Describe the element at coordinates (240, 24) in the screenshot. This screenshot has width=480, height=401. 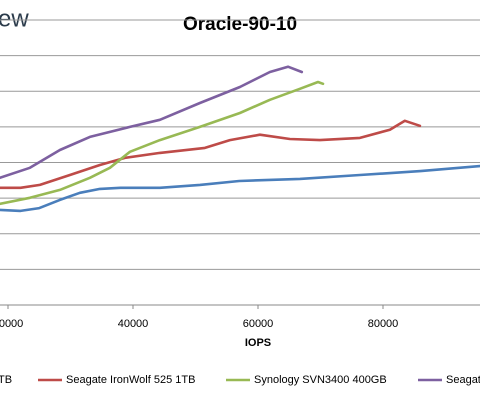
I see `chart-title: Oracle-90-10` at that location.